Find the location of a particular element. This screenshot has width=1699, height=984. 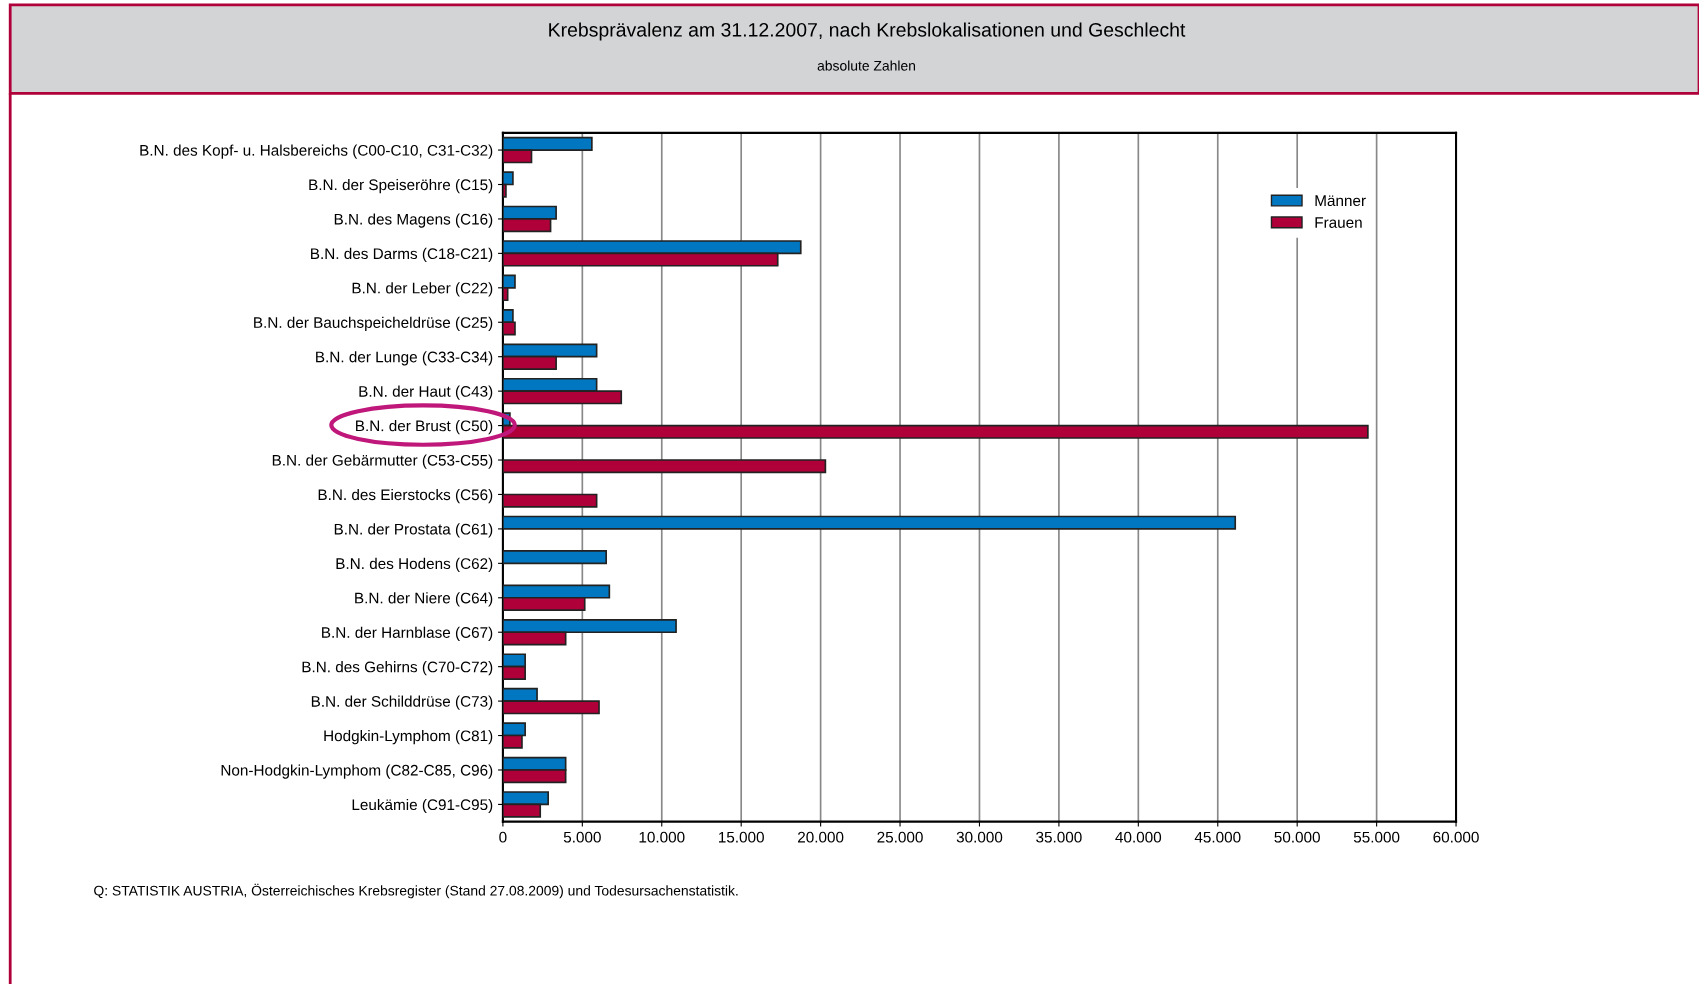

y-tick-label: B.N. des Hodens (C62) is located at coordinates (414, 565).